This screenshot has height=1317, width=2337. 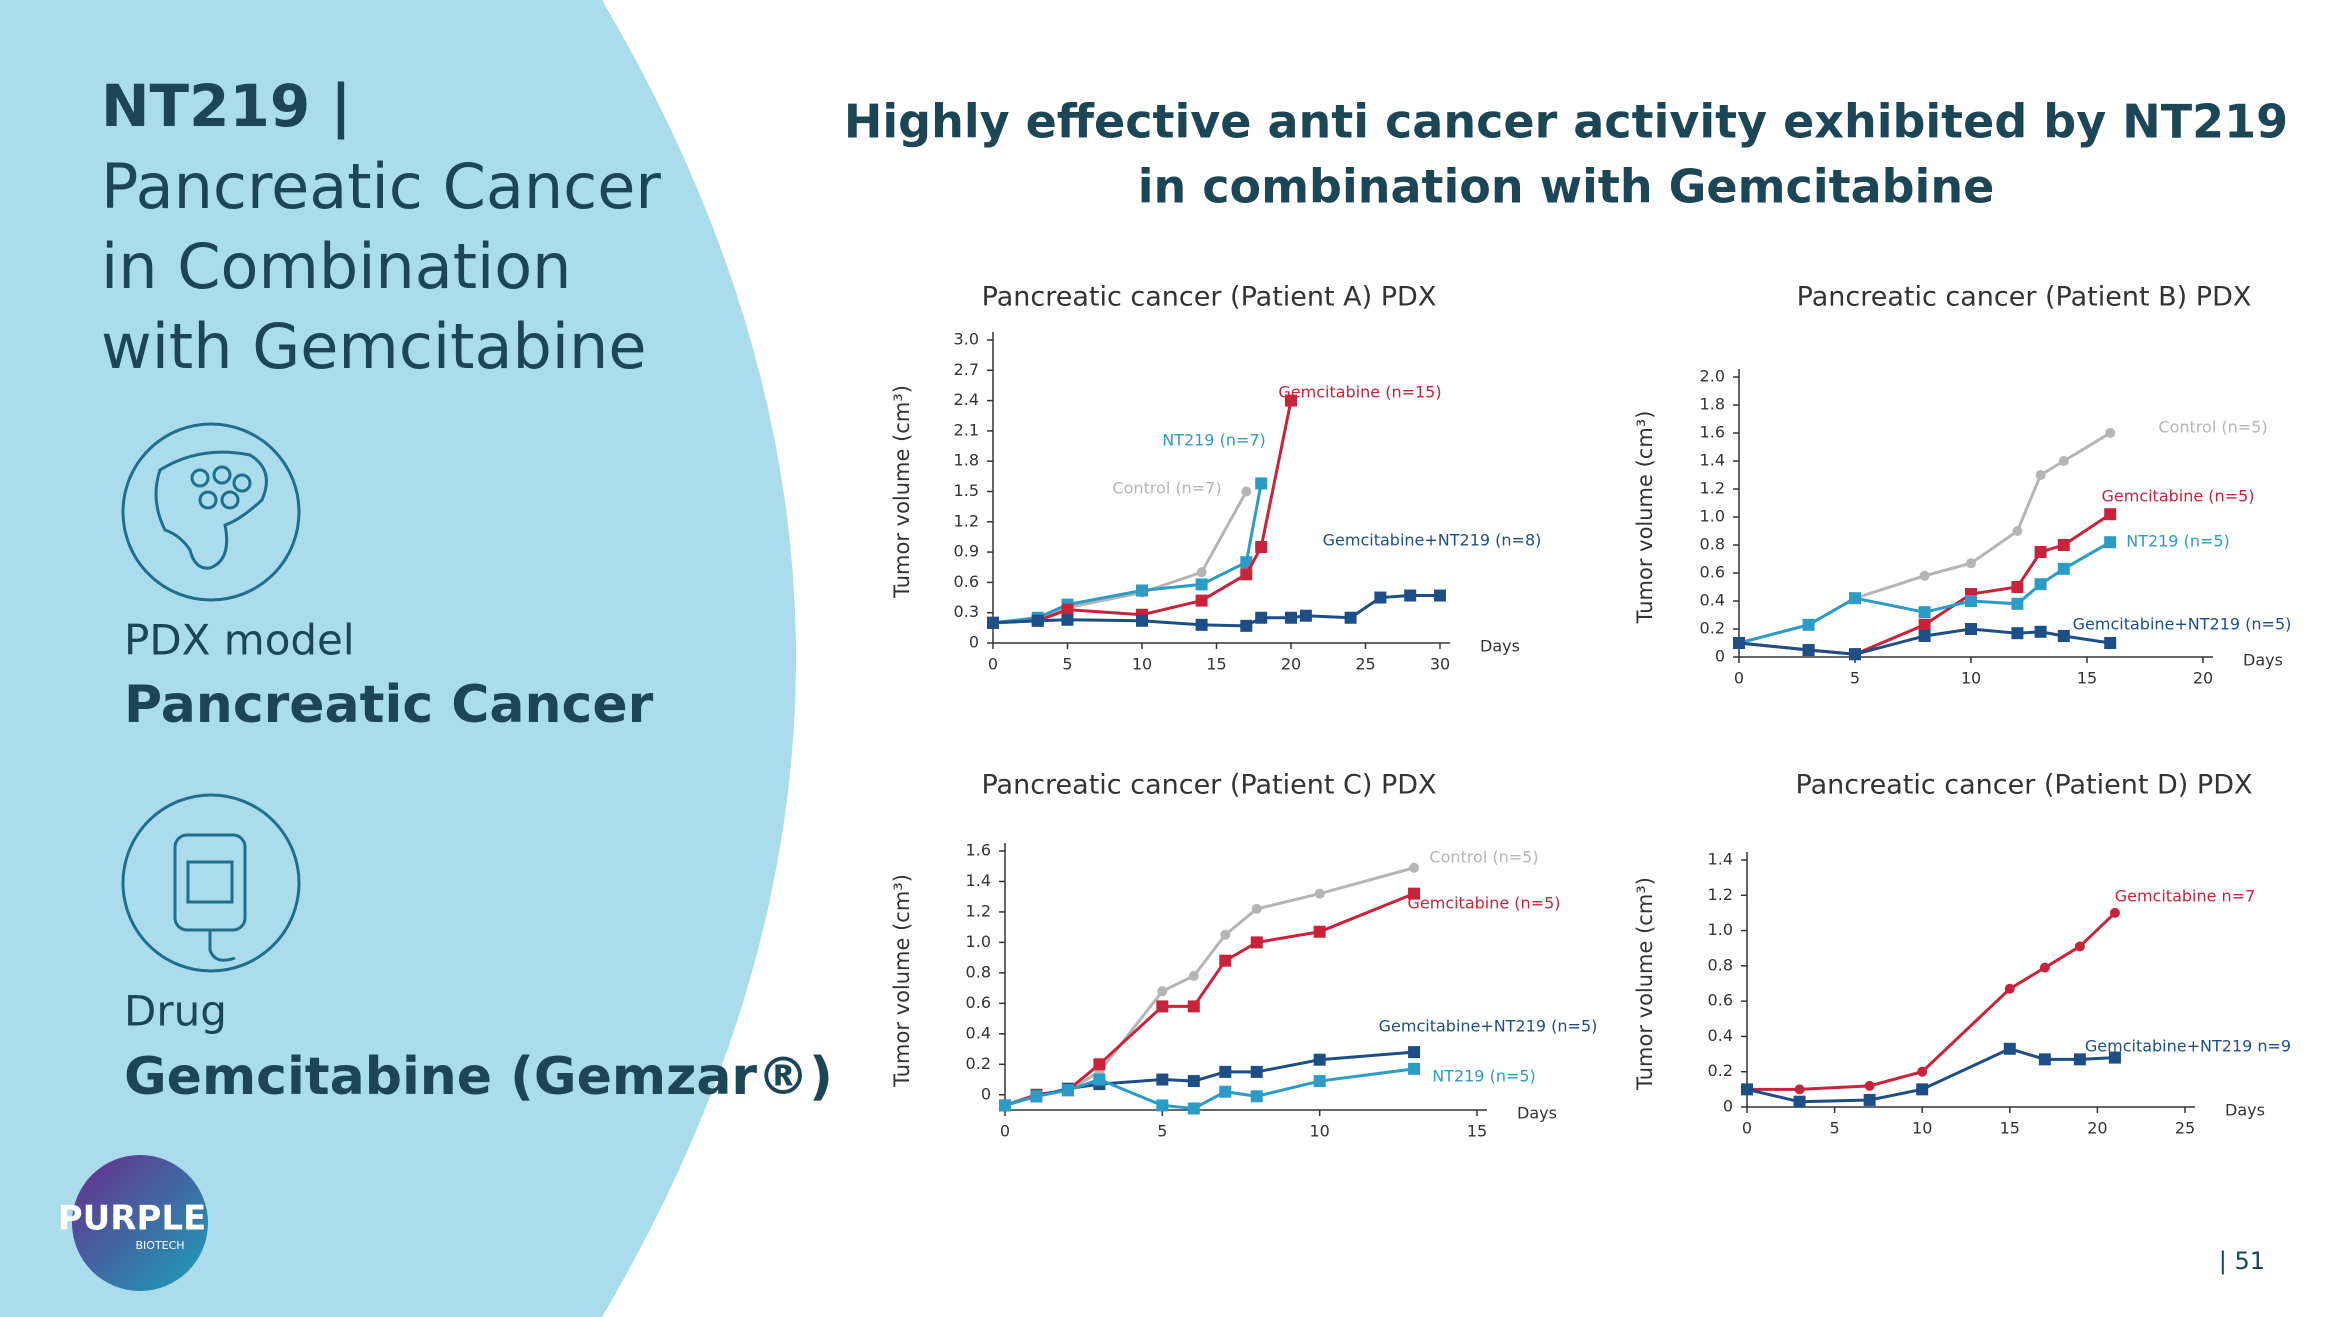 What do you see at coordinates (132, 1219) in the screenshot?
I see `logo: PURPLE` at bounding box center [132, 1219].